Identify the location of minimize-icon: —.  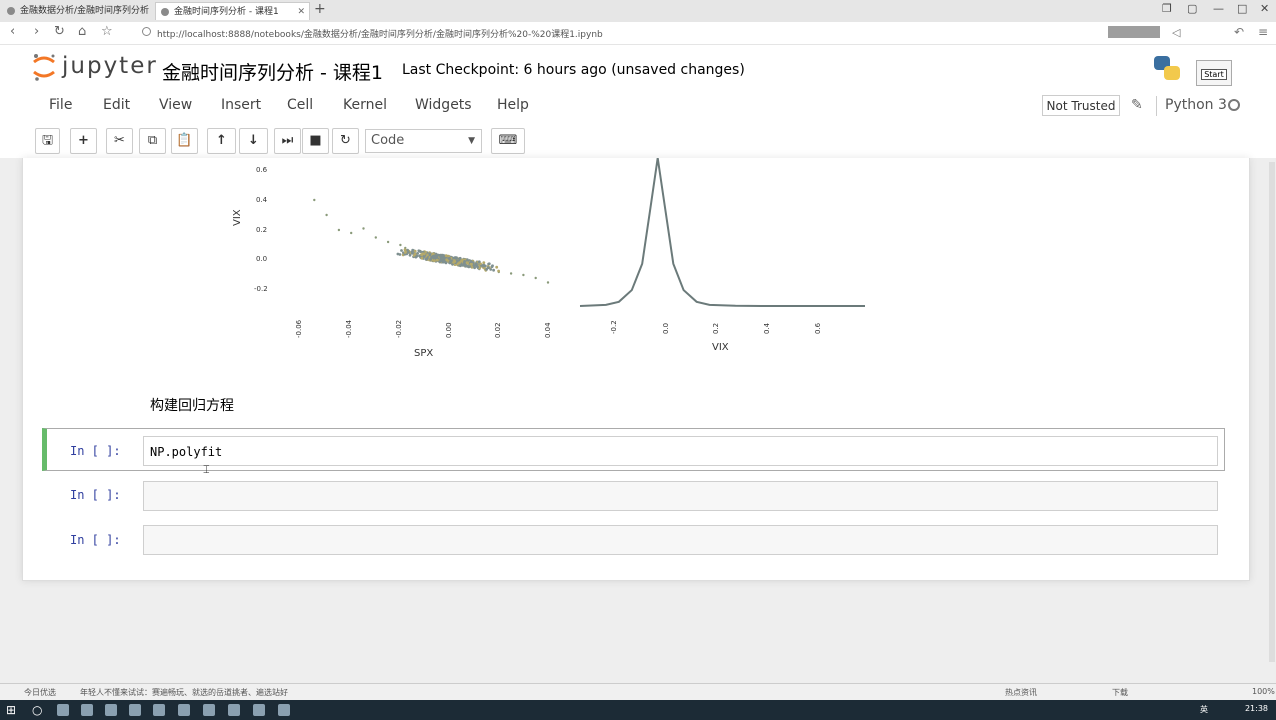
(1218, 8).